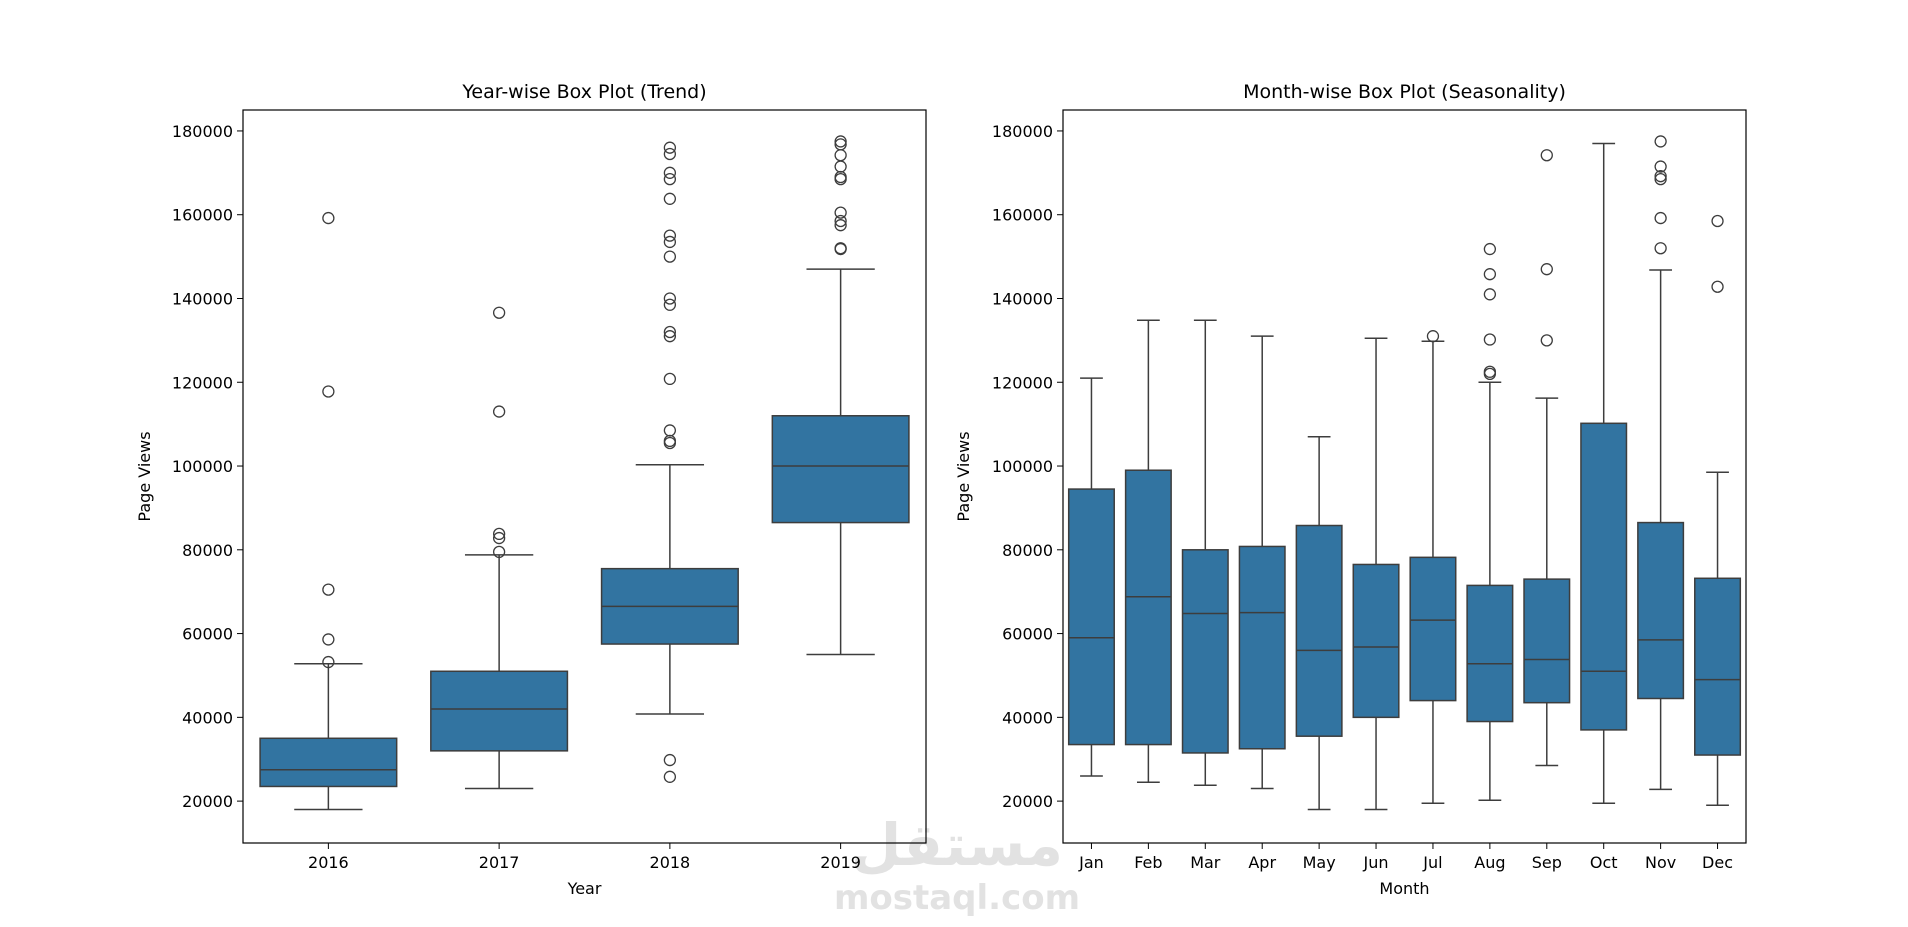  What do you see at coordinates (202, 298) in the screenshot?
I see `y-tick-label: 140000` at bounding box center [202, 298].